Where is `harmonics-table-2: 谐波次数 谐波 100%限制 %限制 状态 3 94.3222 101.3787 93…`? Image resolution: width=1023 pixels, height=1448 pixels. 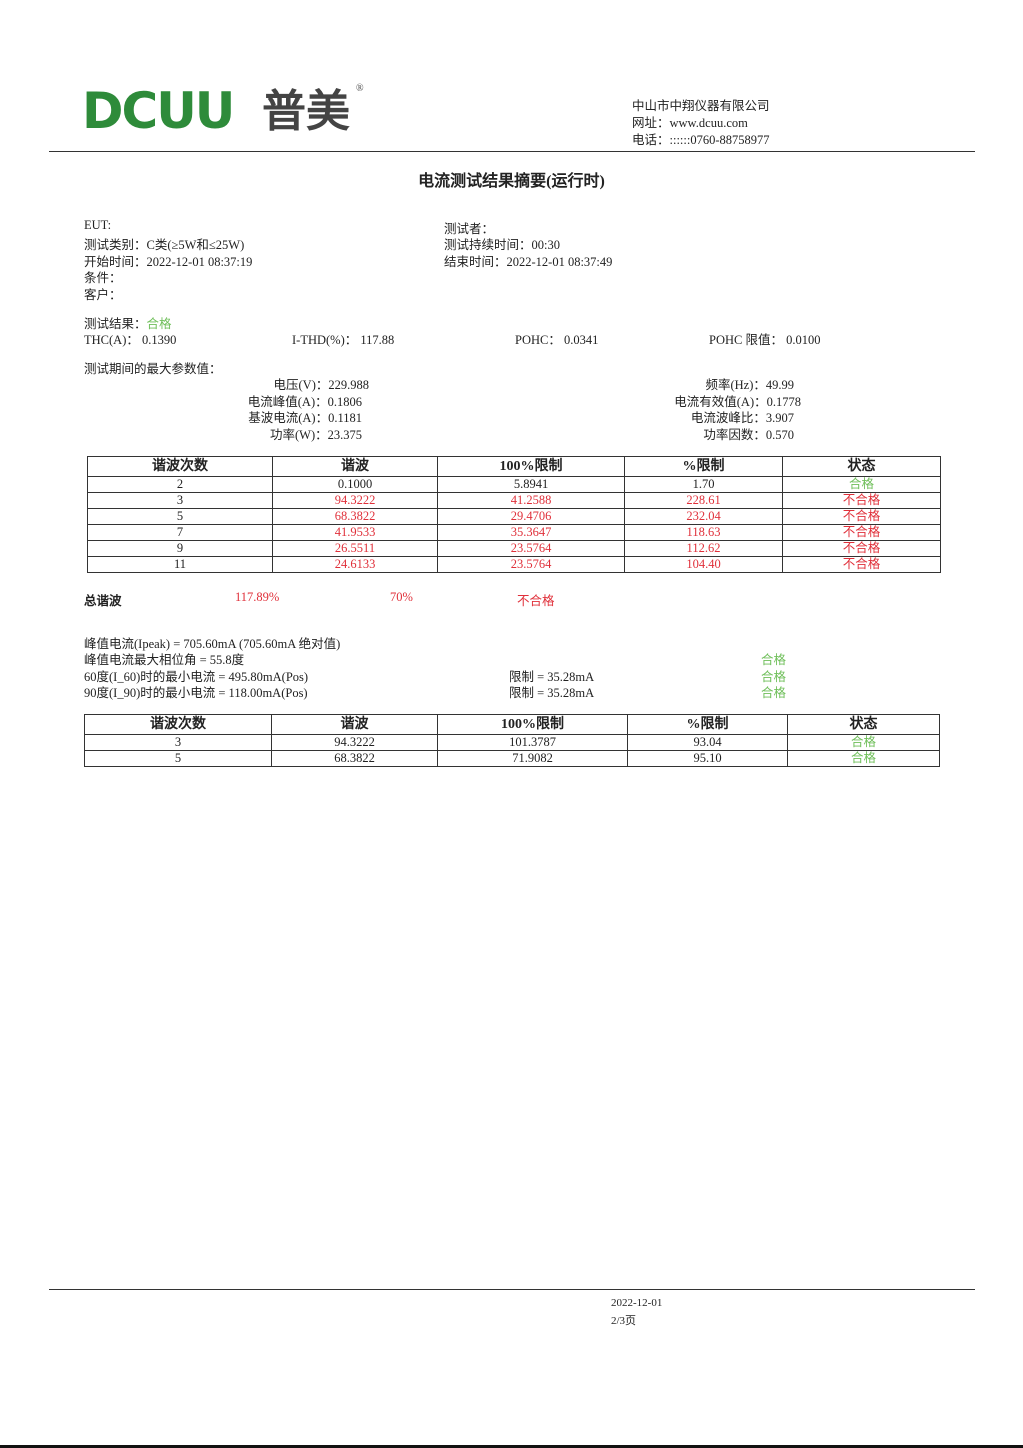
harmonics-table-2: 谐波次数 谐波 100%限制 %限制 状态 3 94.3222 101.3787 93… is located at coordinates (512, 740).